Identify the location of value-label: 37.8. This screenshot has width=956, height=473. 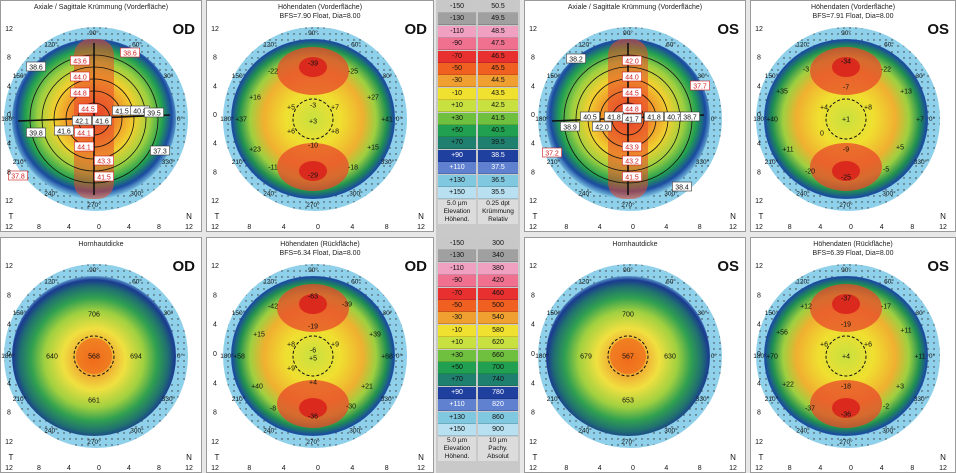
(18, 177).